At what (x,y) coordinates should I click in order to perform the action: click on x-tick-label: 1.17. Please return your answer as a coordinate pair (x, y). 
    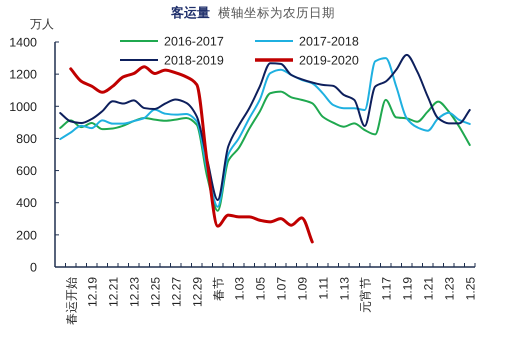
    Looking at the image, I should click on (386, 288).